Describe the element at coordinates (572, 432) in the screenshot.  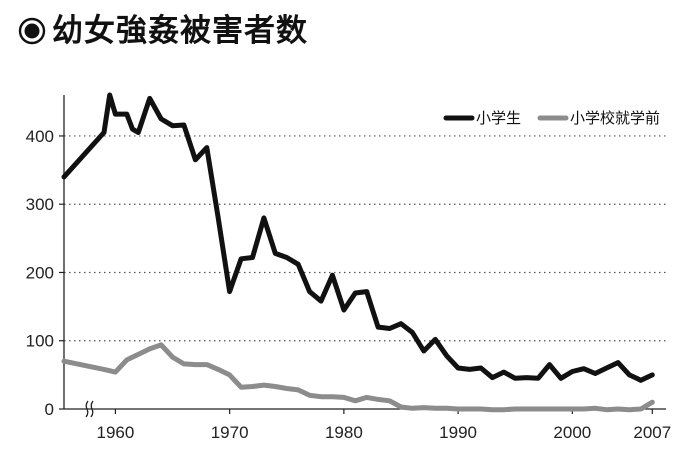
I see `x-tick-label: 2000` at that location.